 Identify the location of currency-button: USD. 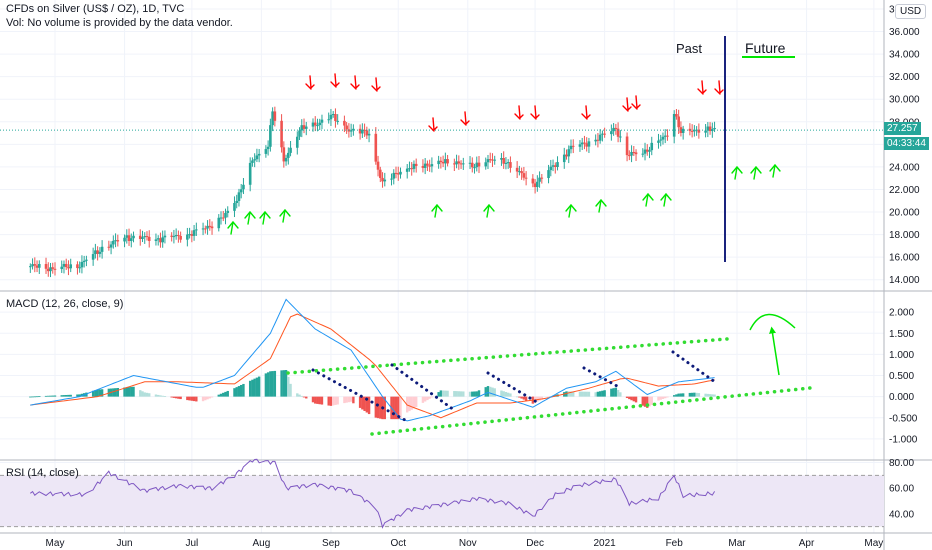
(911, 11).